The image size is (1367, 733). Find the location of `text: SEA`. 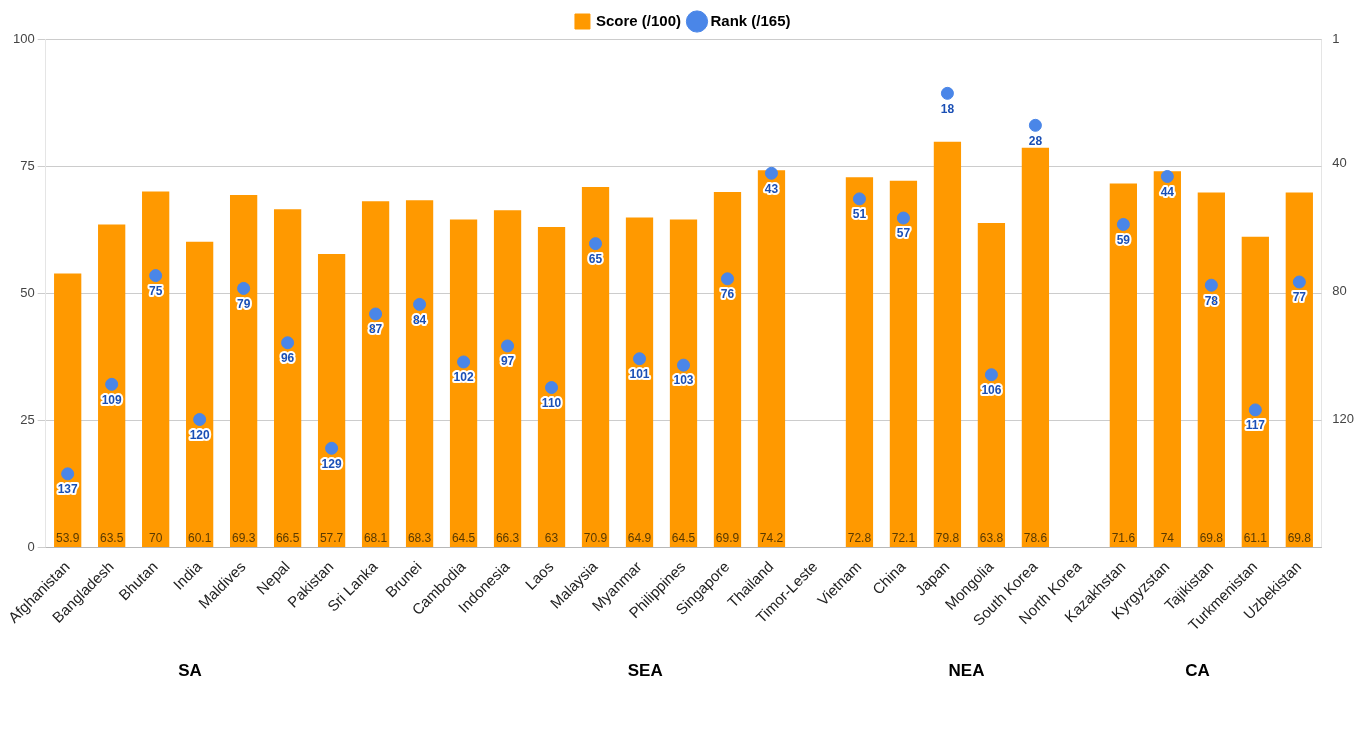

text: SEA is located at coordinates (645, 670).